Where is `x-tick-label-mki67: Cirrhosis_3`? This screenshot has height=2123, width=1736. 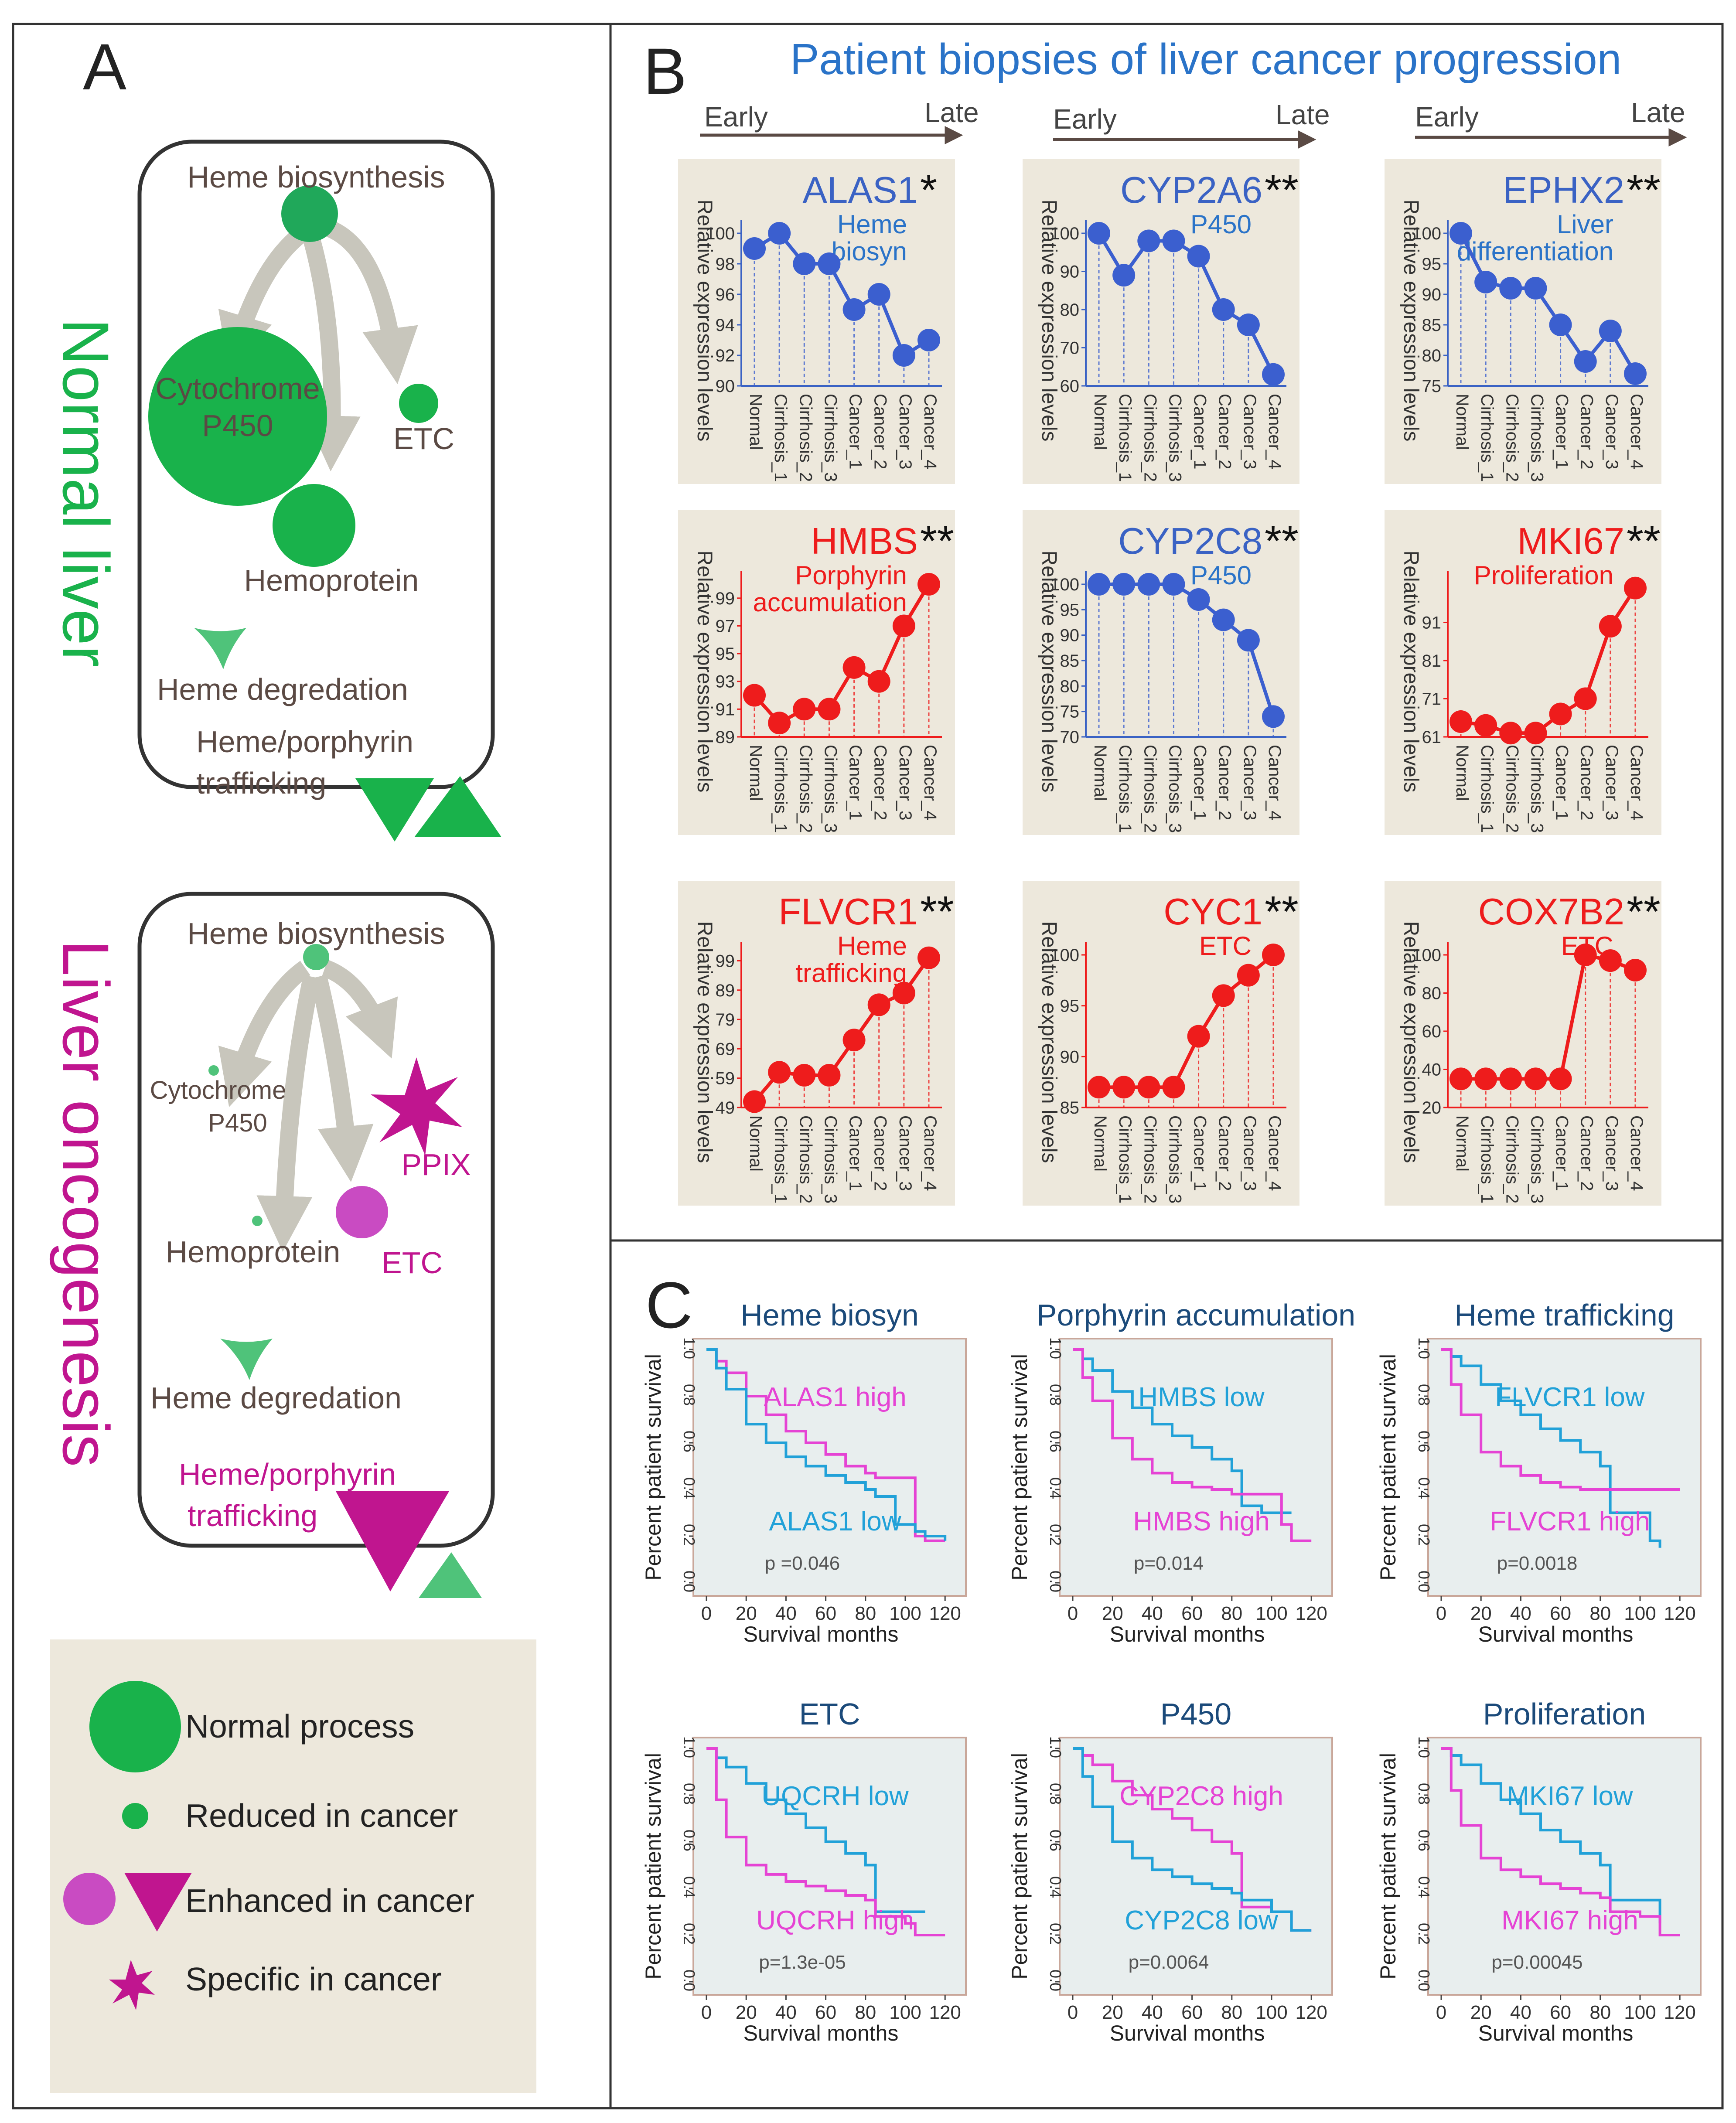
x-tick-label-mki67: Cirrhosis_3 is located at coordinates (1537, 789).